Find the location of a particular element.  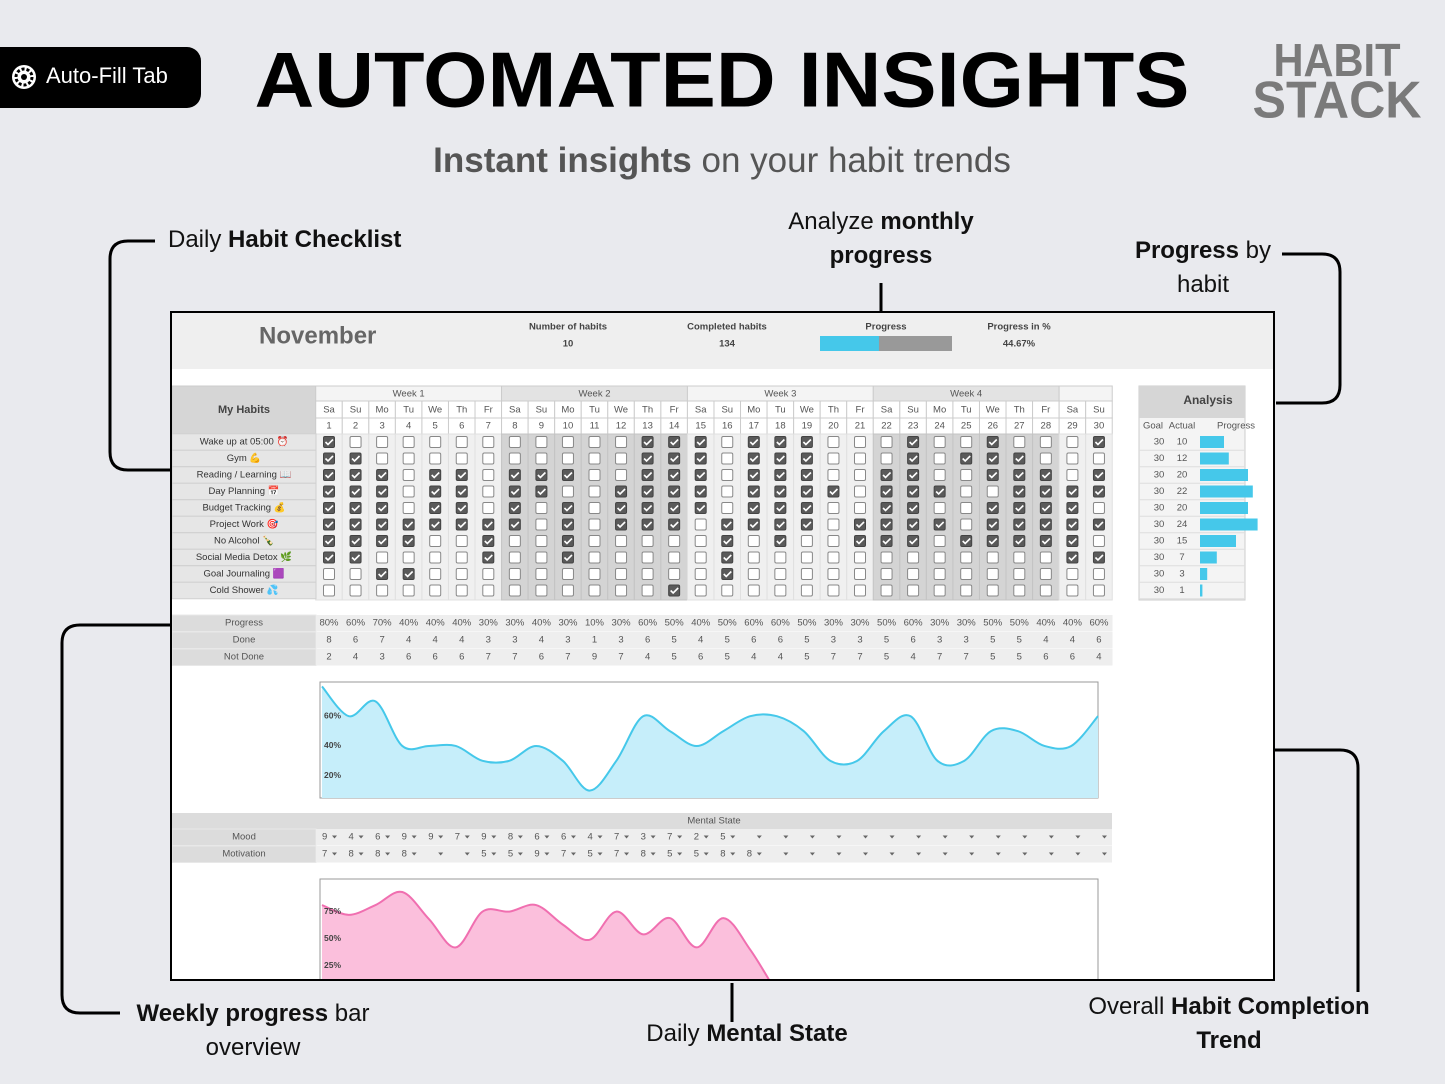

gear-teeth is located at coordinates (24, 77).